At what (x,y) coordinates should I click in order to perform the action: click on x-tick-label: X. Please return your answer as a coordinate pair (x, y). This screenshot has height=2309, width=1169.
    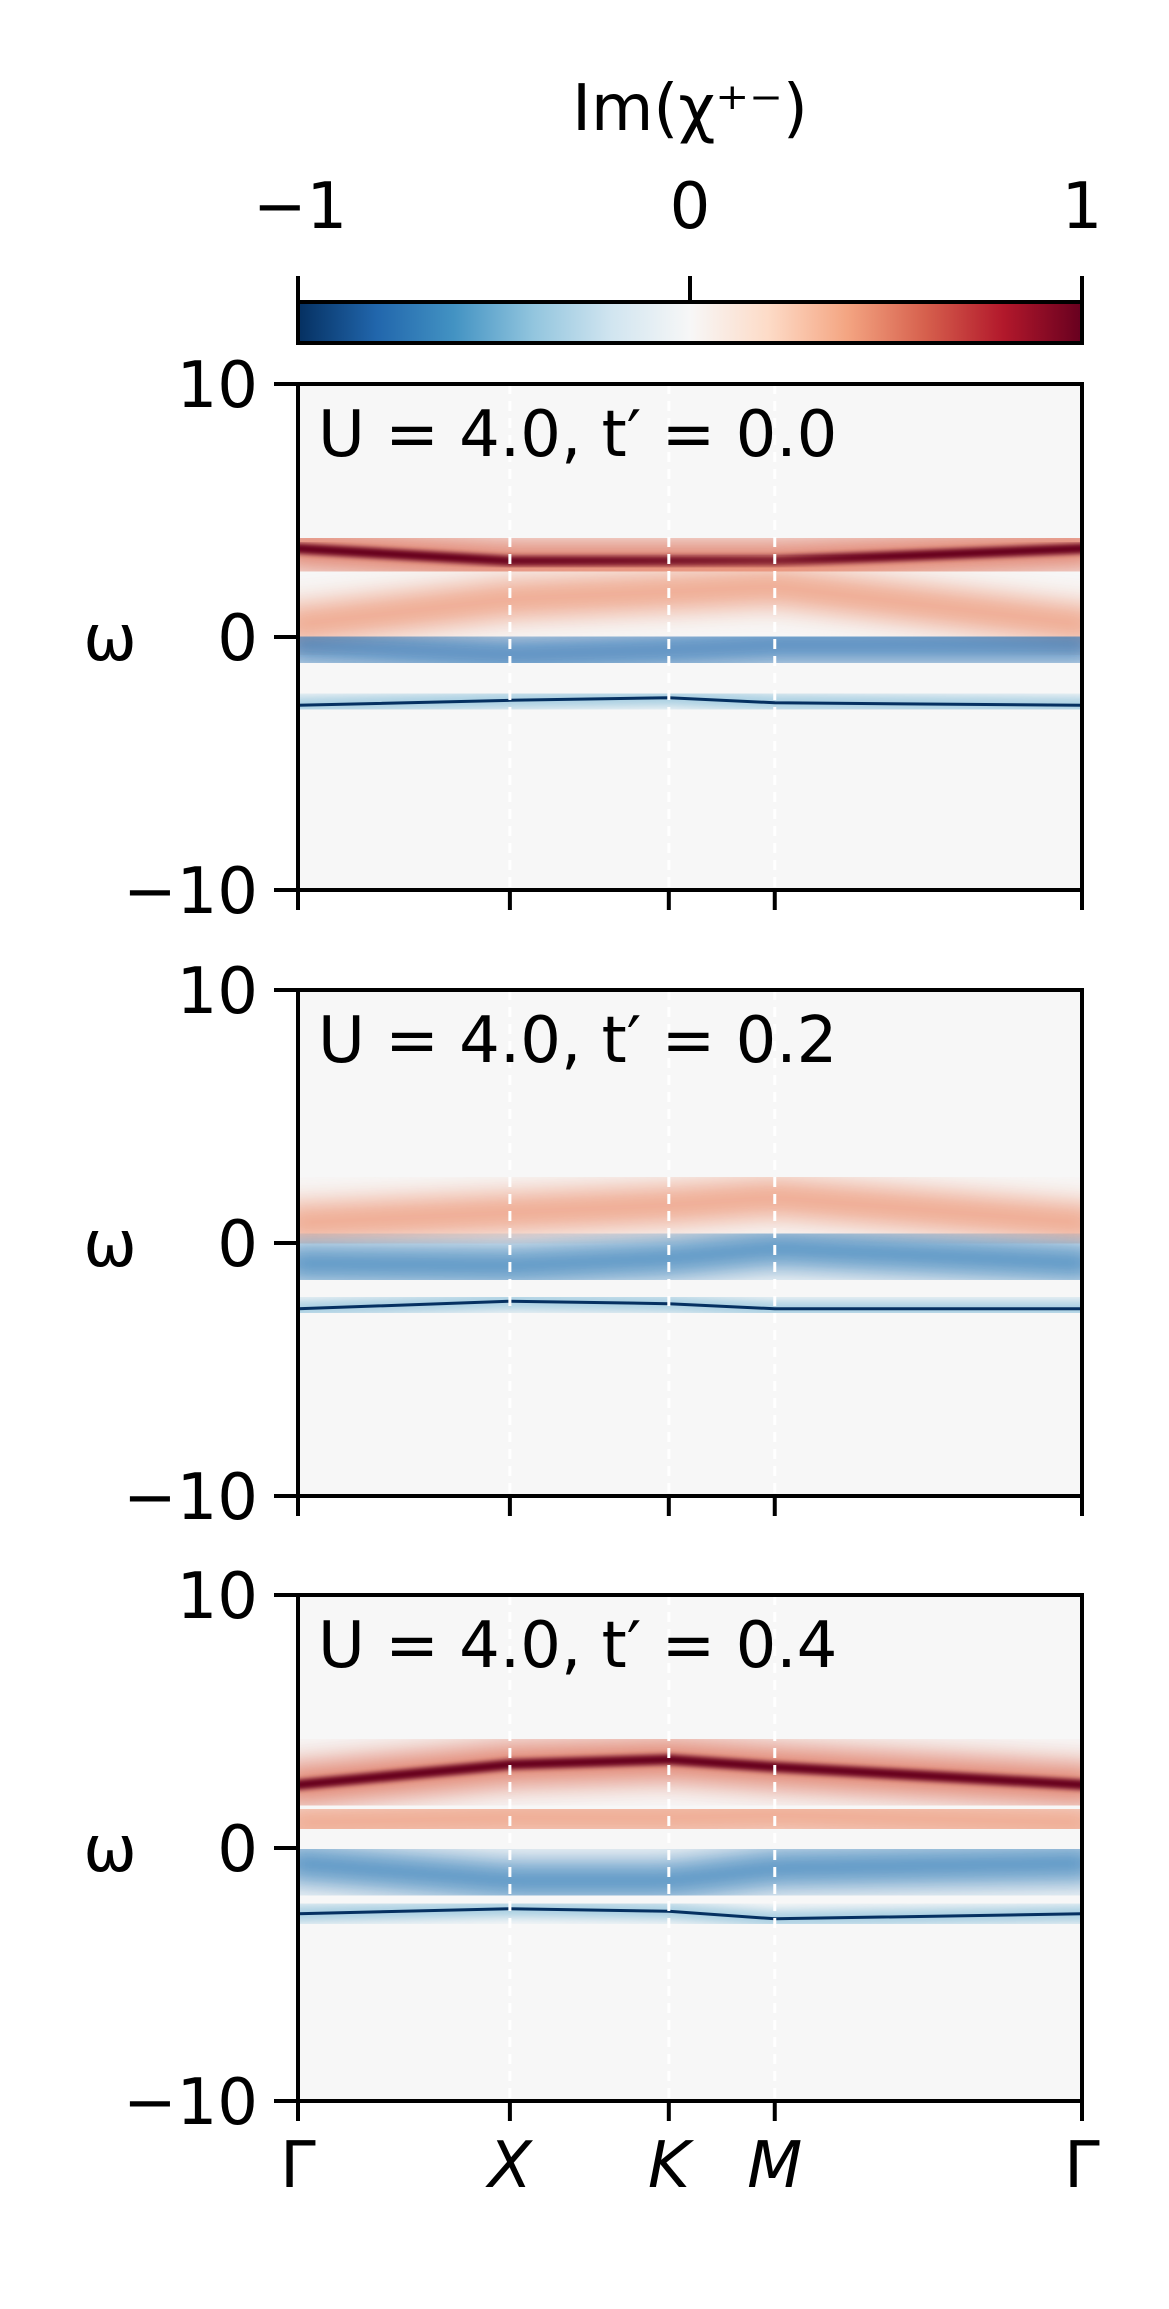
    Looking at the image, I should click on (509, 2166).